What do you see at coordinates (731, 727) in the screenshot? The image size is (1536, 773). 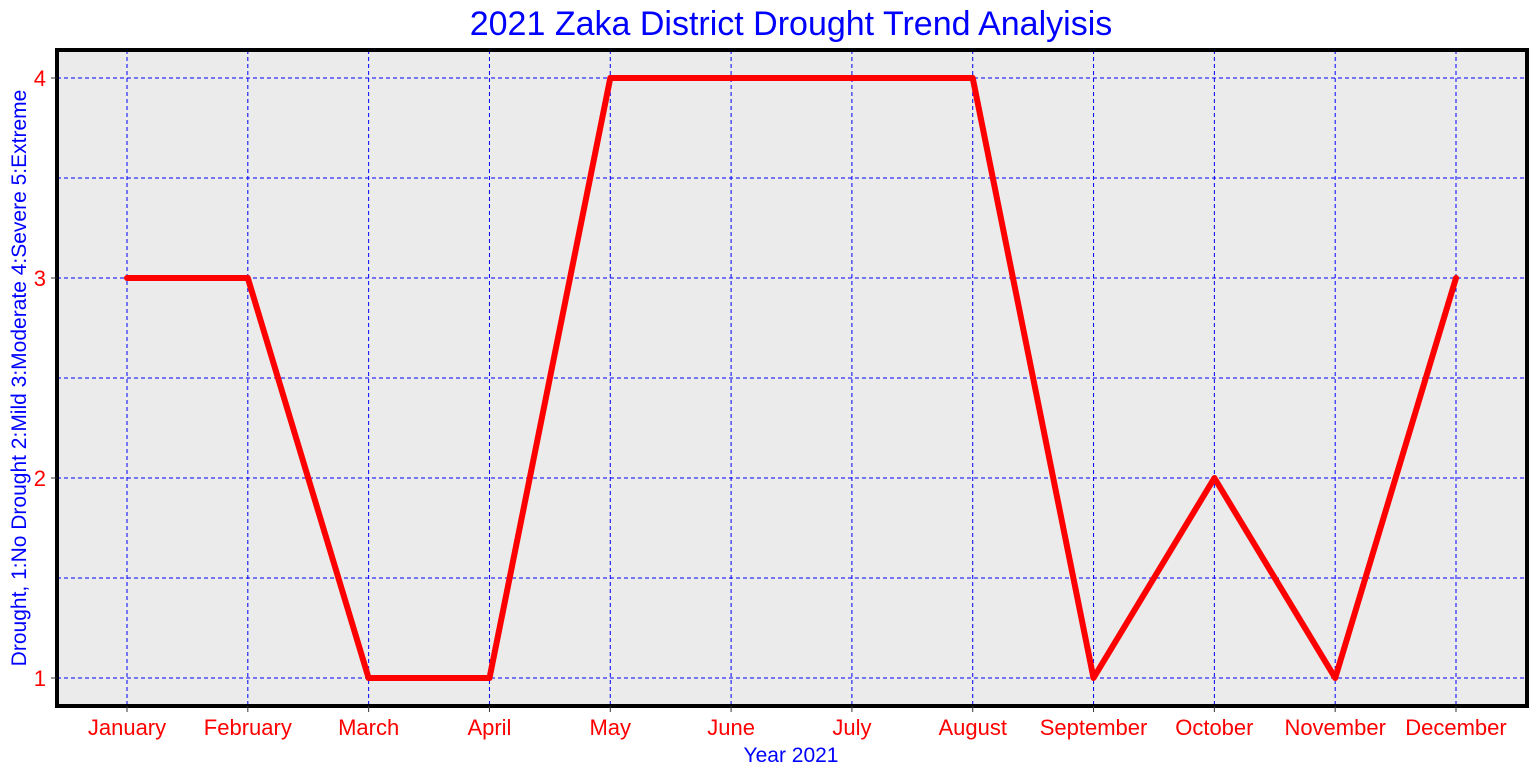 I see `x-tick-label: June` at bounding box center [731, 727].